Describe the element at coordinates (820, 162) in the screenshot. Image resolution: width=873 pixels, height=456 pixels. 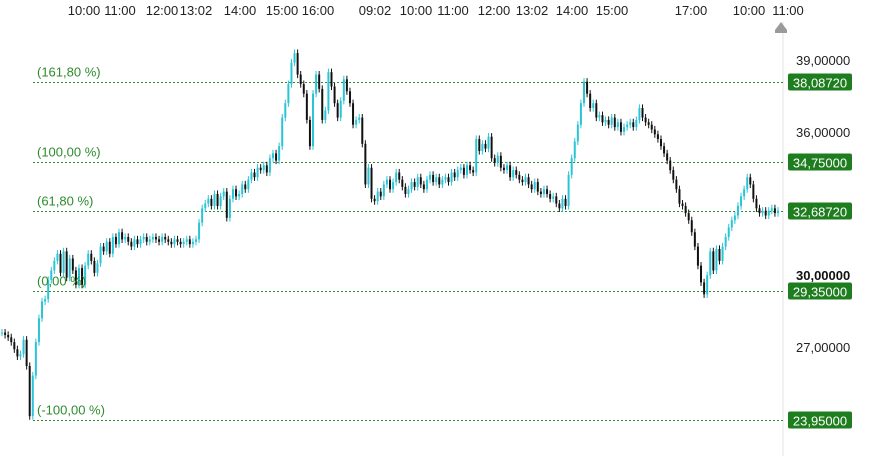
I see `fib-value-badge: 34,75000` at that location.